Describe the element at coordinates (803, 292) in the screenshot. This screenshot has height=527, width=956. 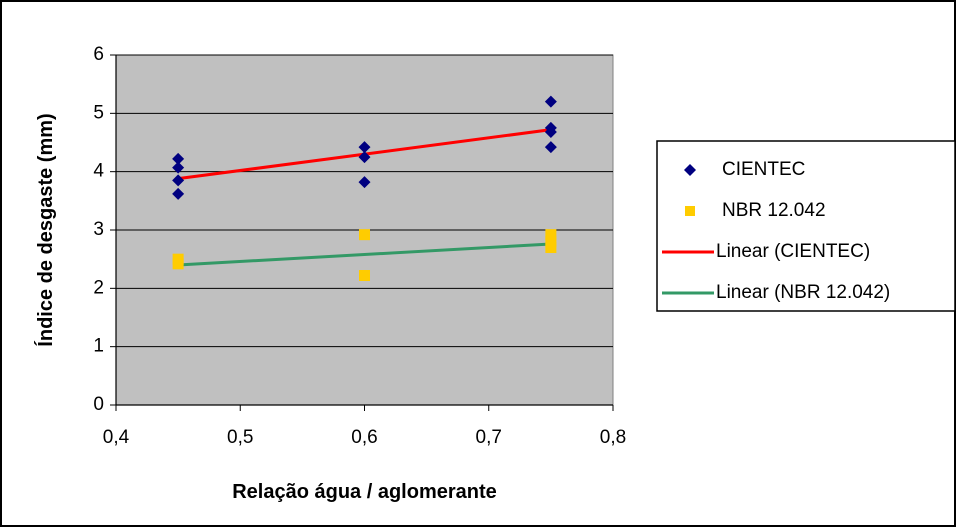
I see `legend-label-linear-nbr: Linear (NBR 12.042)` at that location.